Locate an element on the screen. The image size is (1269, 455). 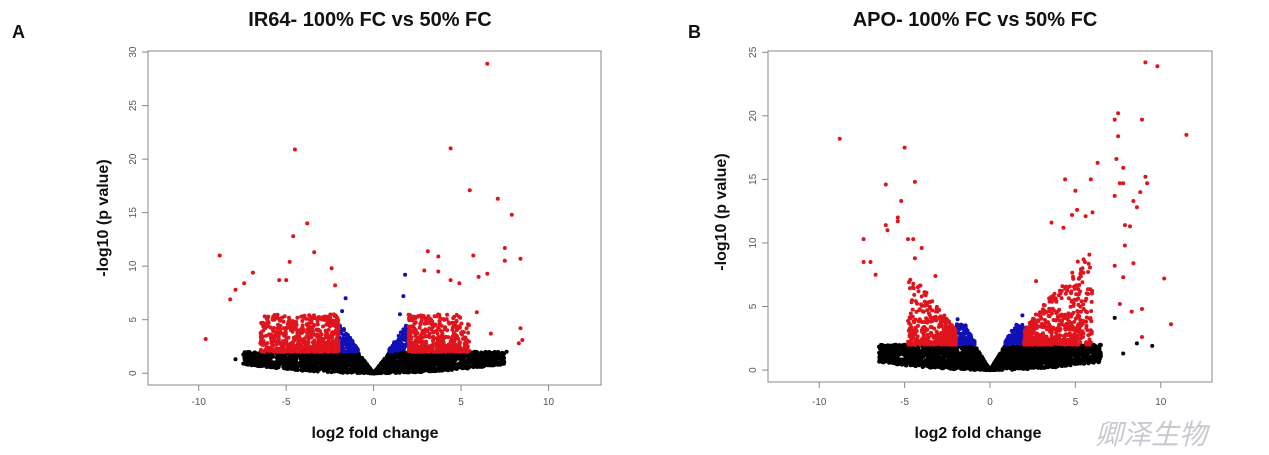
y-tick-label: 25 is located at coordinates (133, 106).